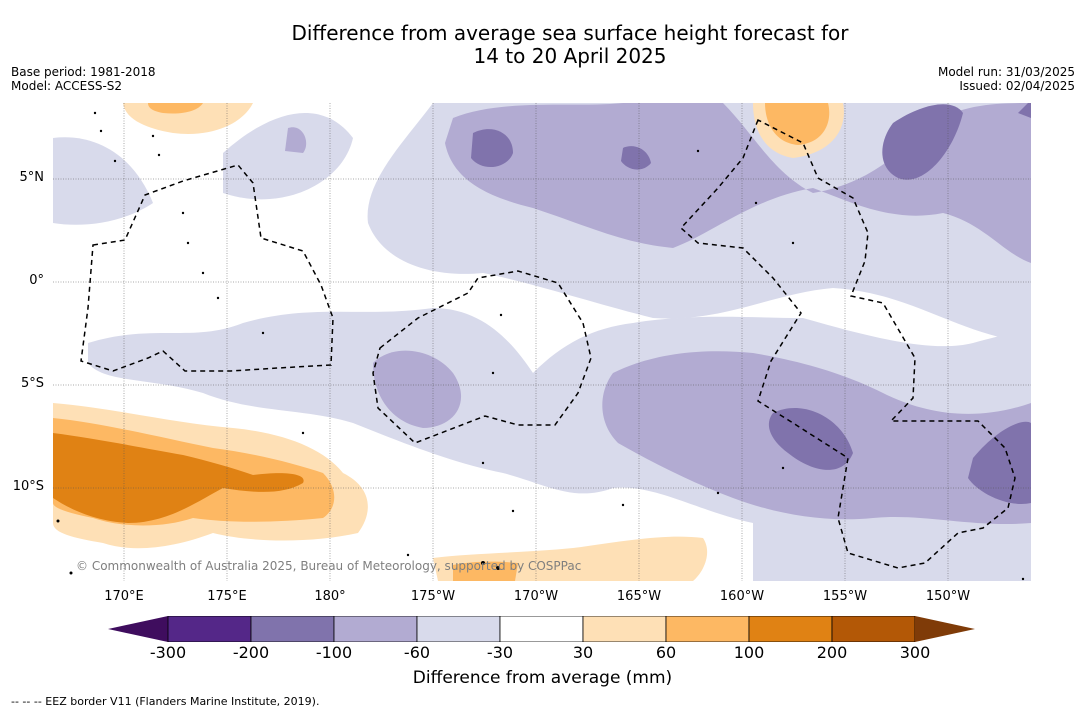 This screenshot has width=1085, height=713. I want to click on longitude-tick-label: 175°E, so click(227, 596).